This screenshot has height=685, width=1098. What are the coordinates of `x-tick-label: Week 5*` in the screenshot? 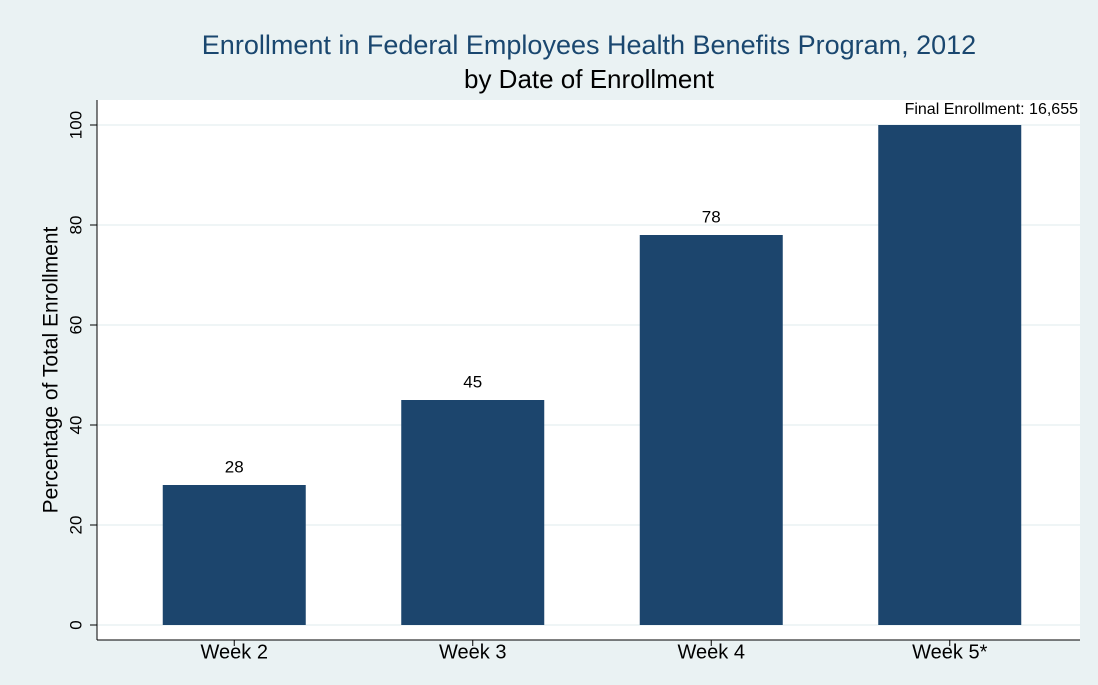 It's located at (949, 652).